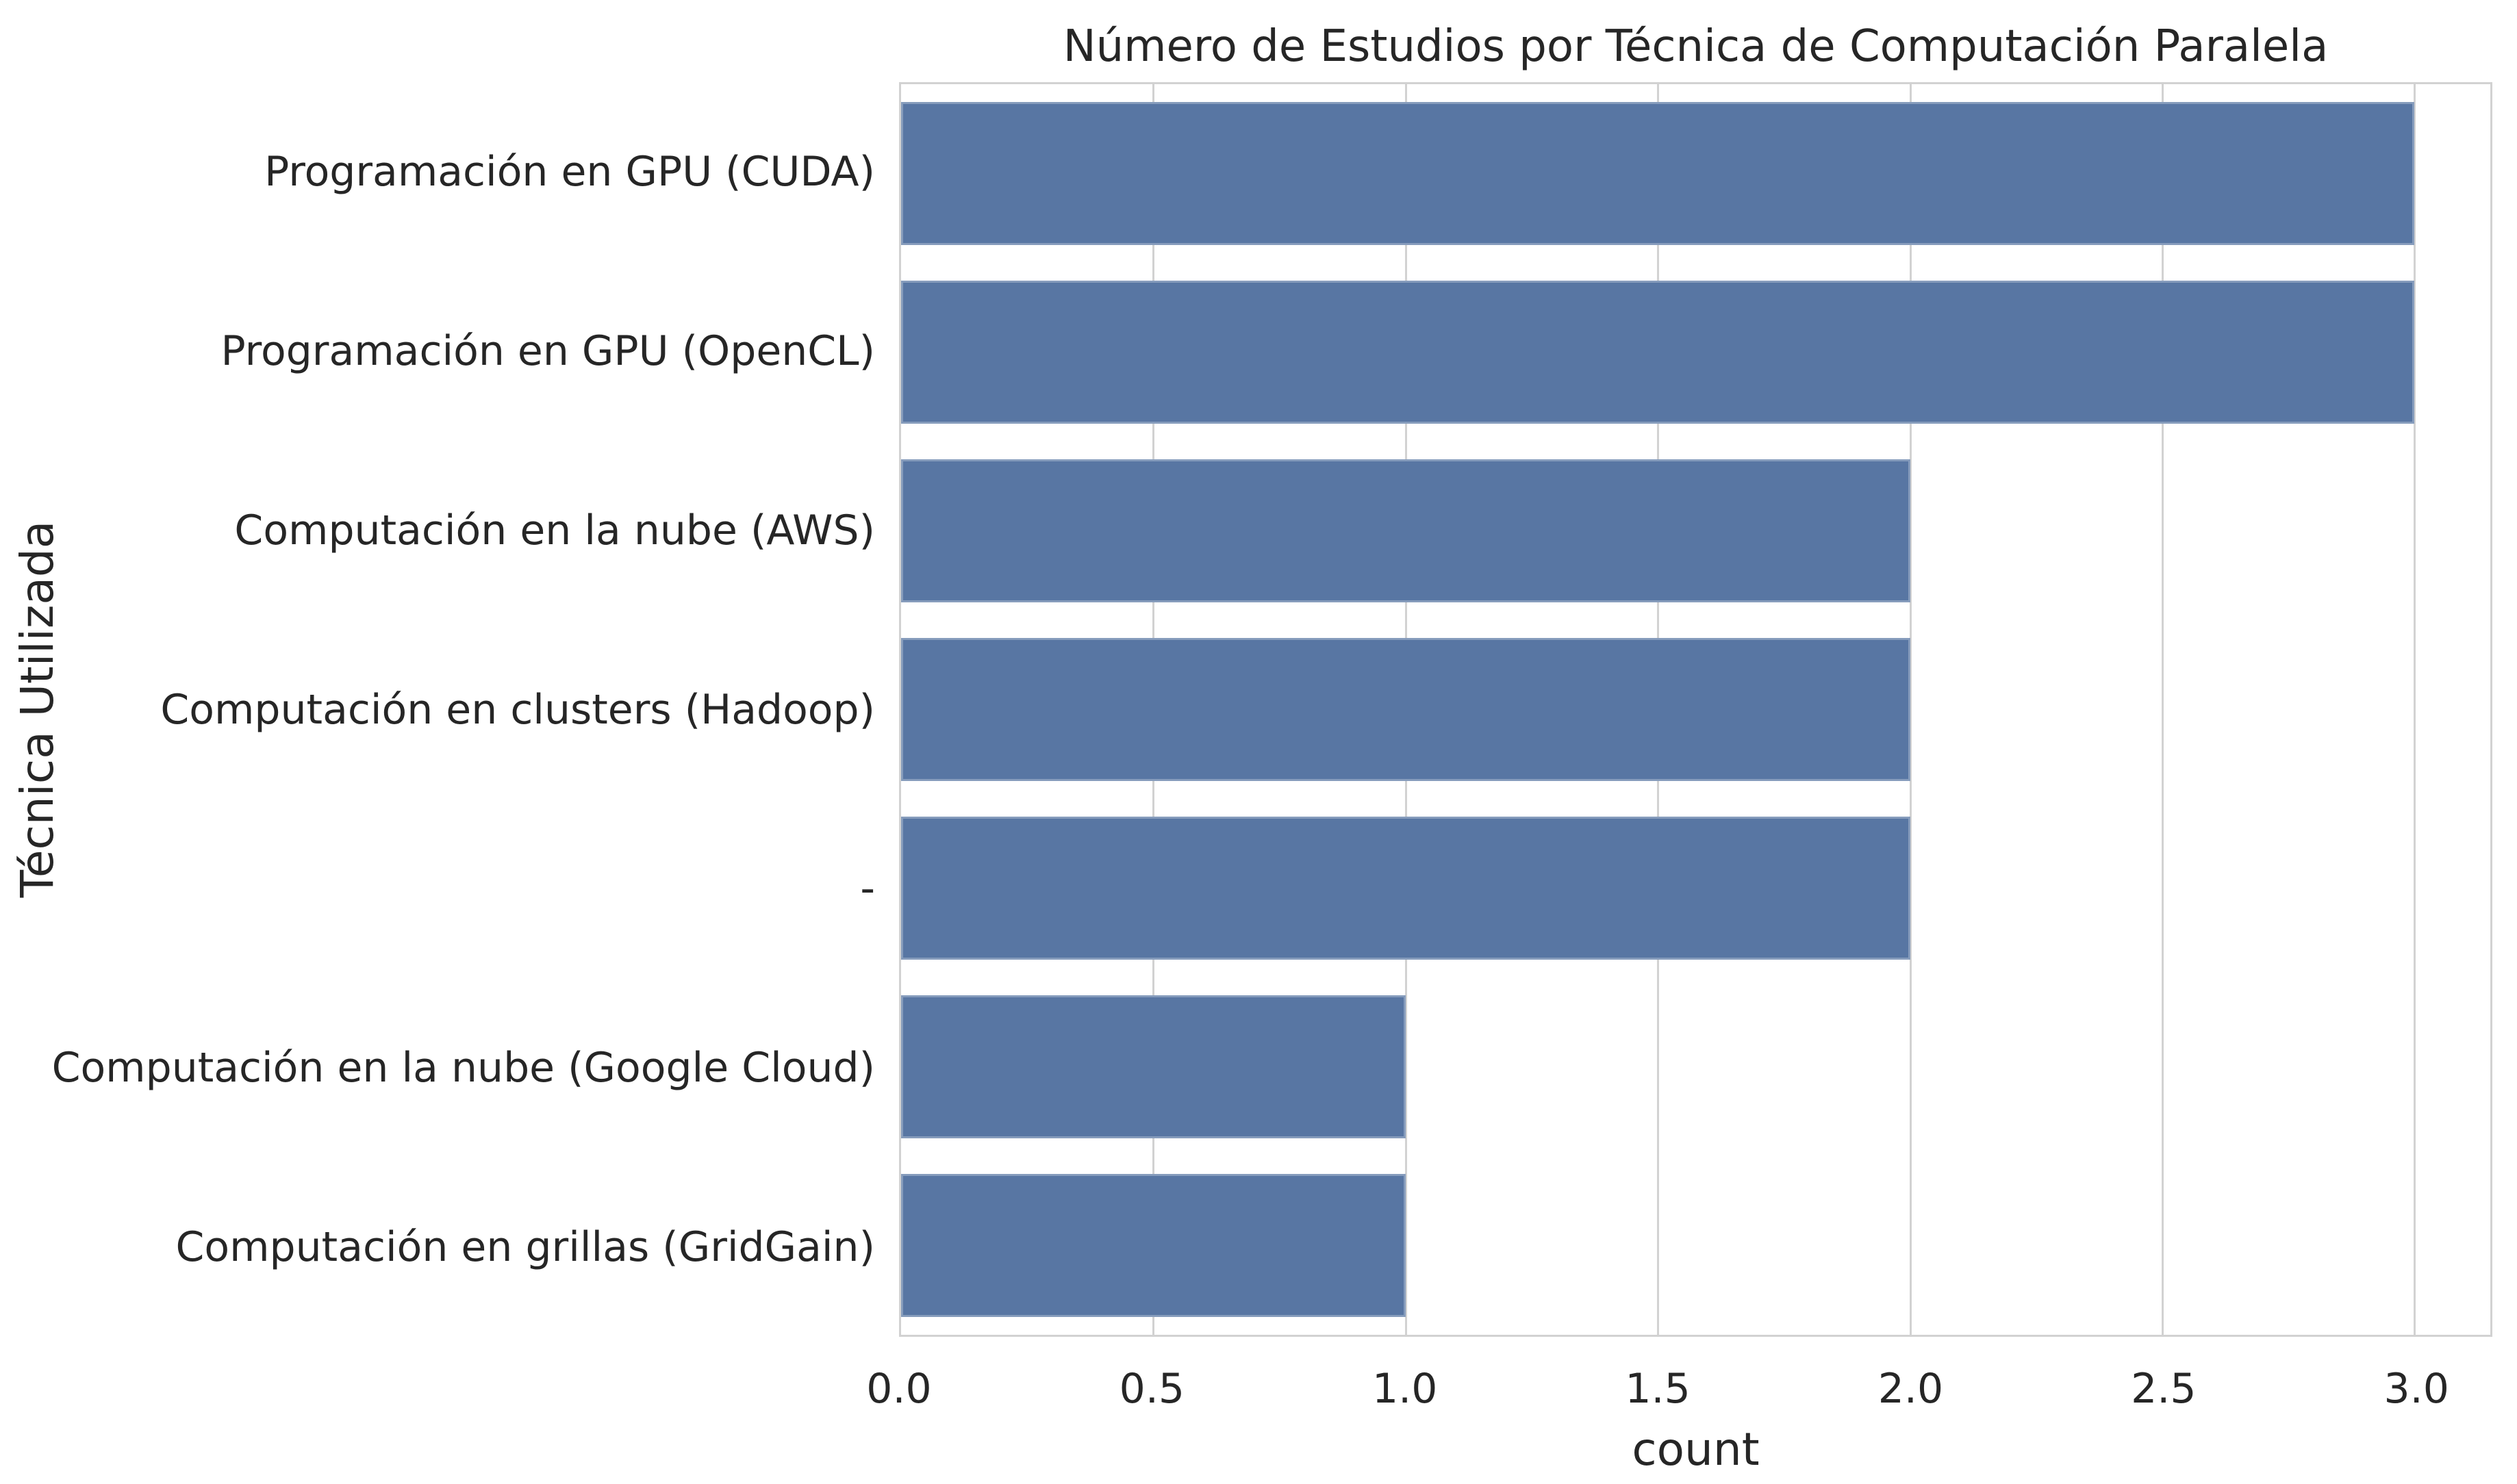  I want to click on x-tick-label: 0.5, so click(1152, 1389).